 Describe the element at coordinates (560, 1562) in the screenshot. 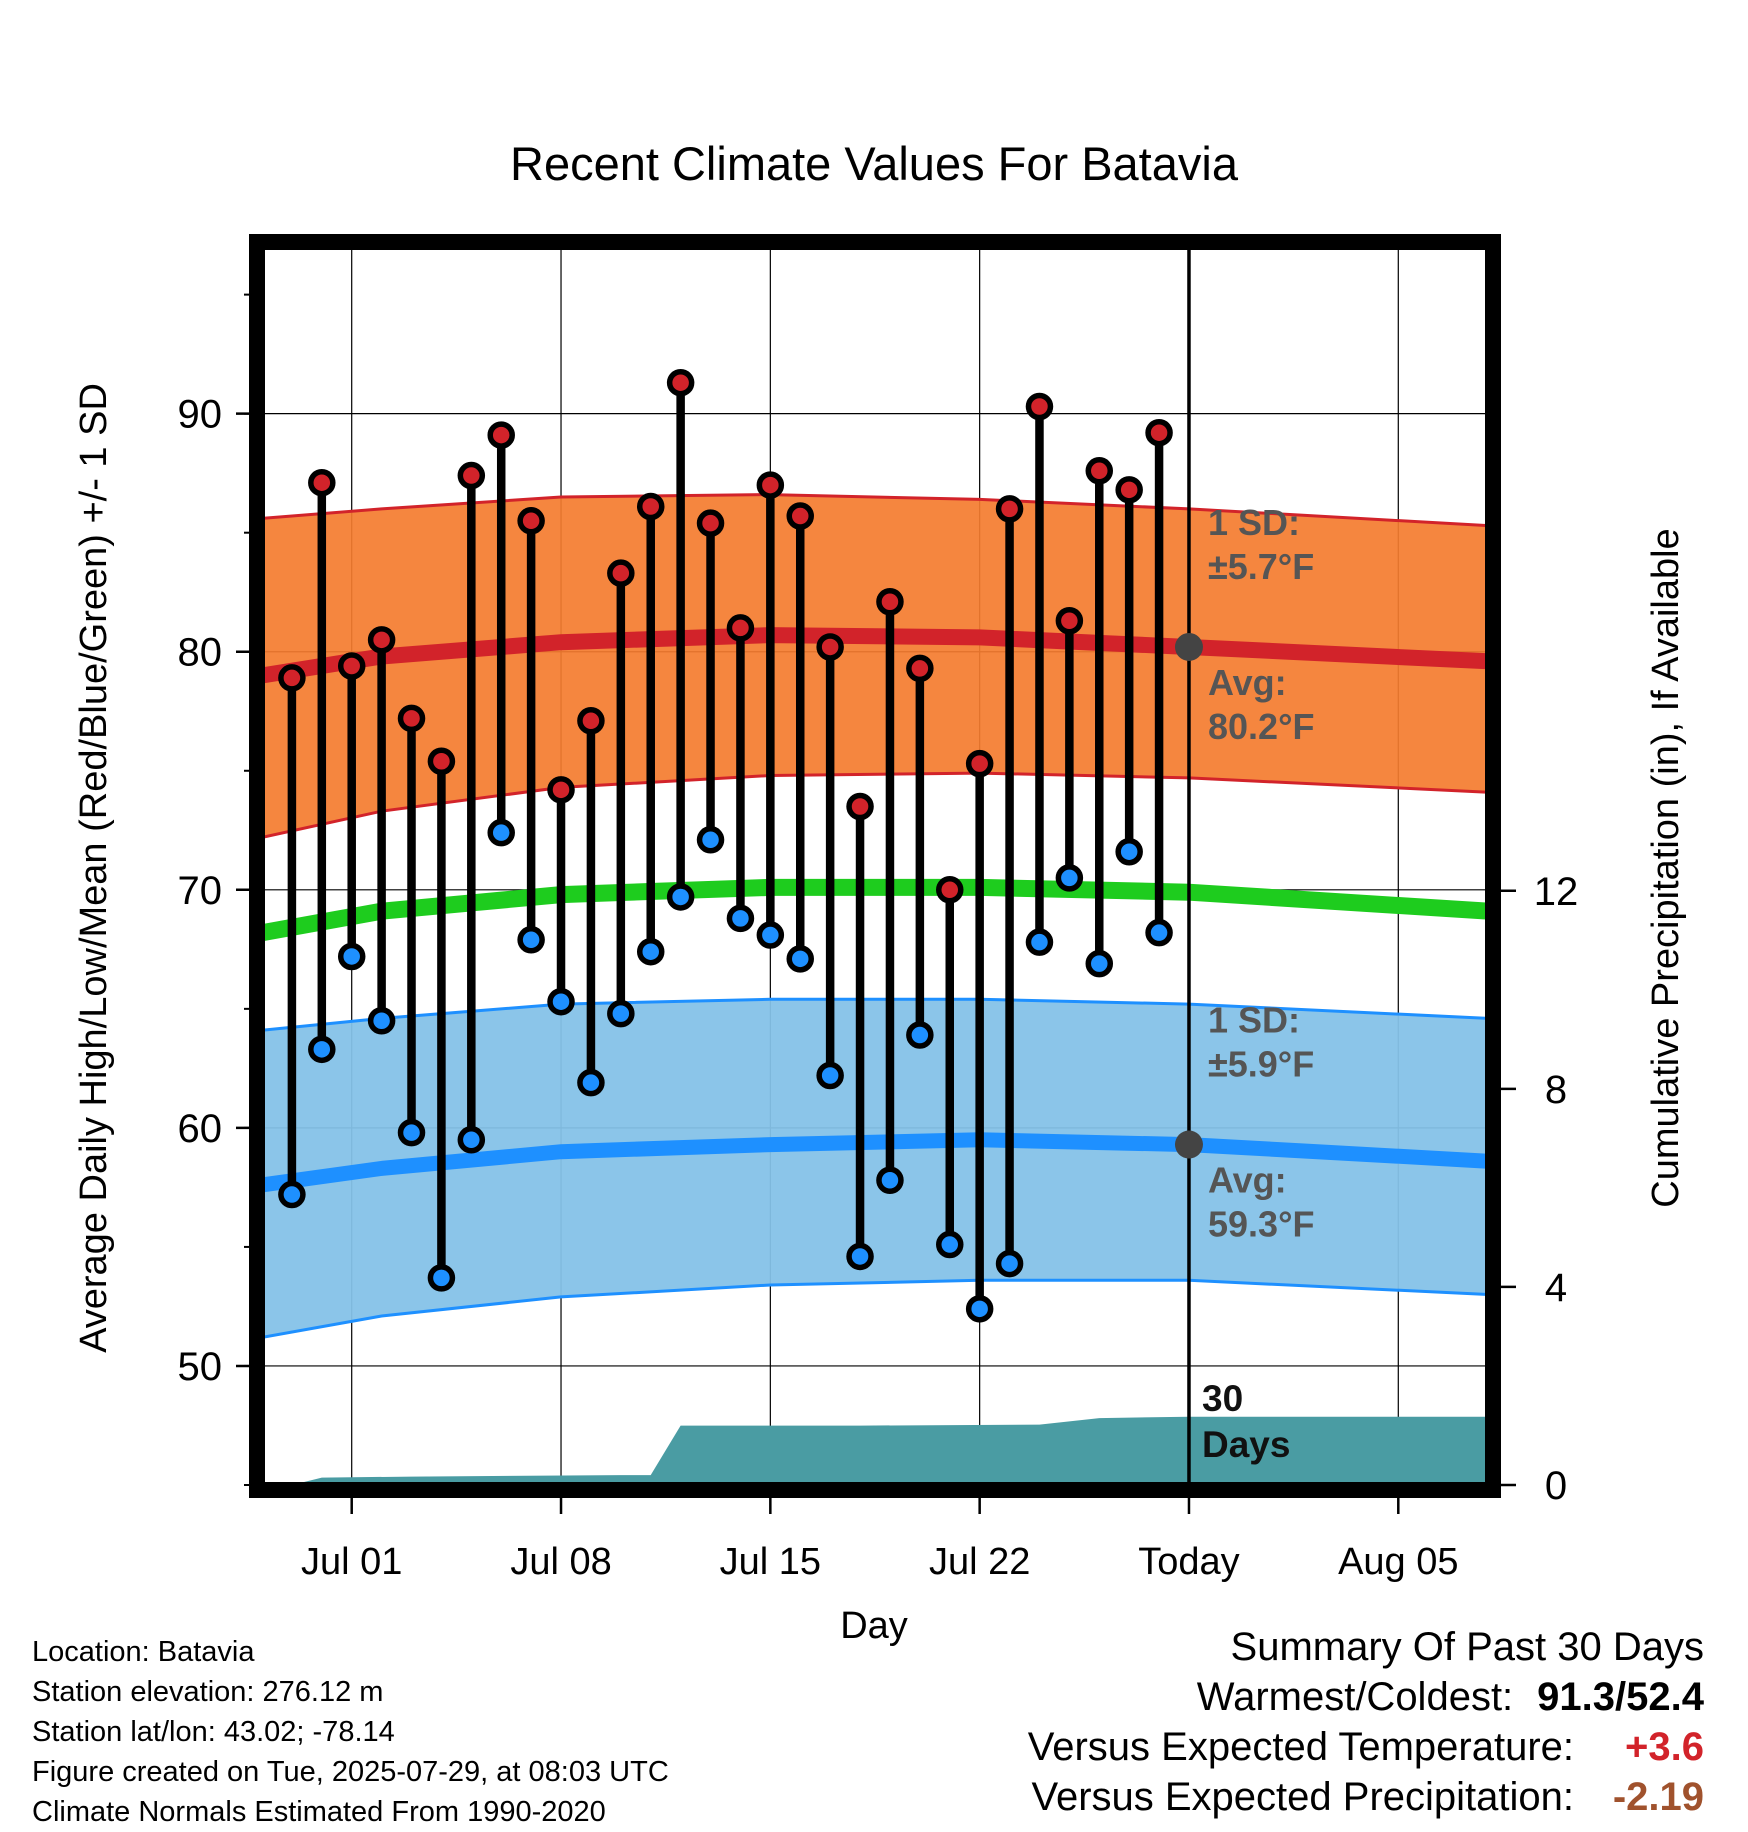

I see `x-tick-label: Jul 08` at that location.